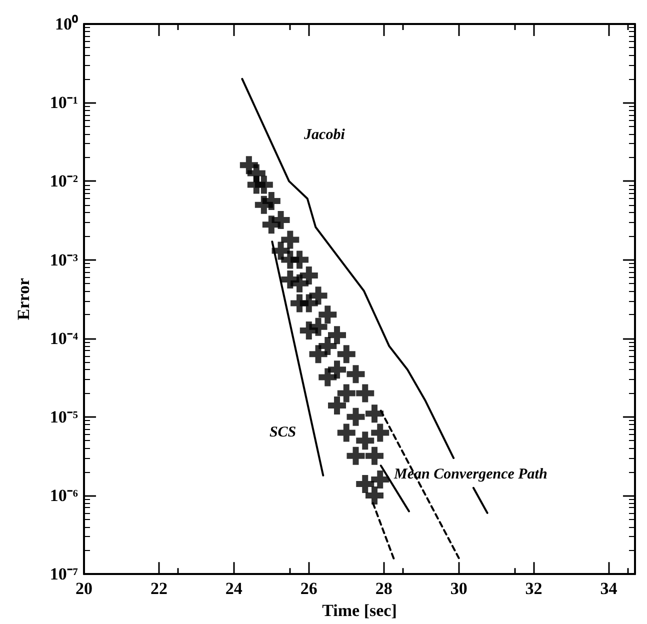 Image resolution: width=647 pixels, height=624 pixels. What do you see at coordinates (64, 496) in the screenshot?
I see `y-tick-label: 10⁻⁶` at bounding box center [64, 496].